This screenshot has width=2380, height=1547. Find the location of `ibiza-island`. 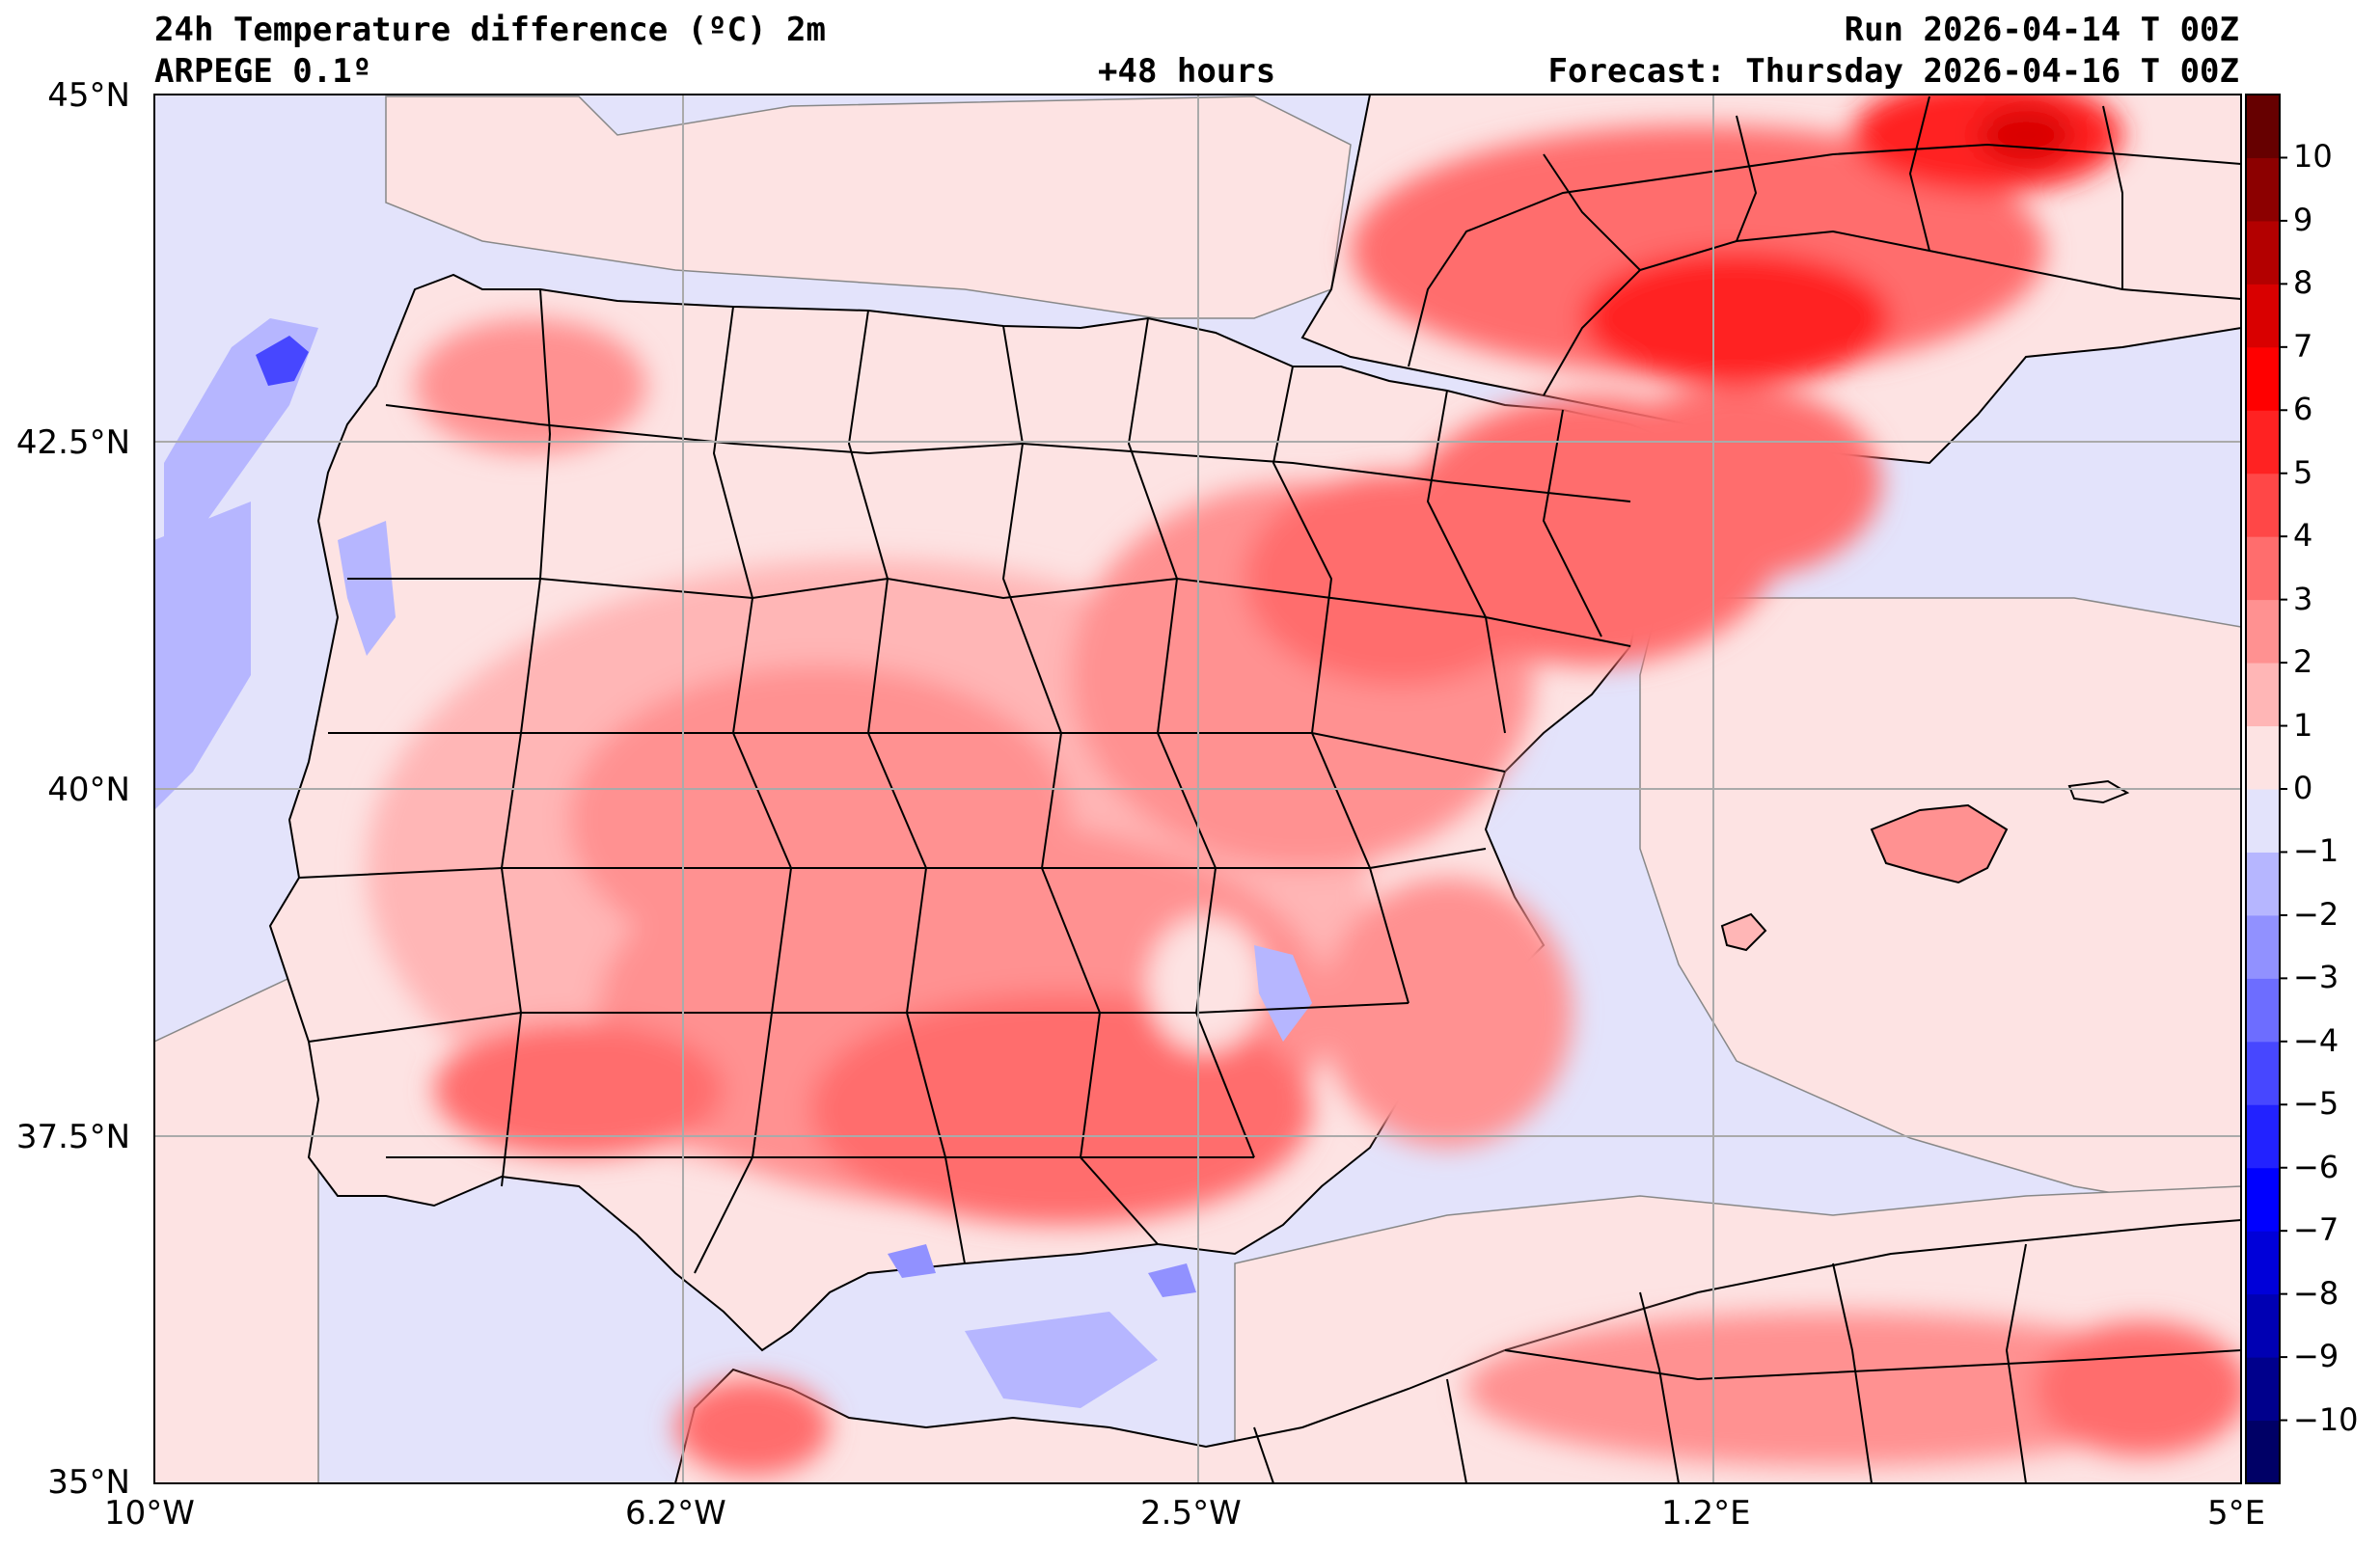

ibiza-island is located at coordinates (1744, 932).